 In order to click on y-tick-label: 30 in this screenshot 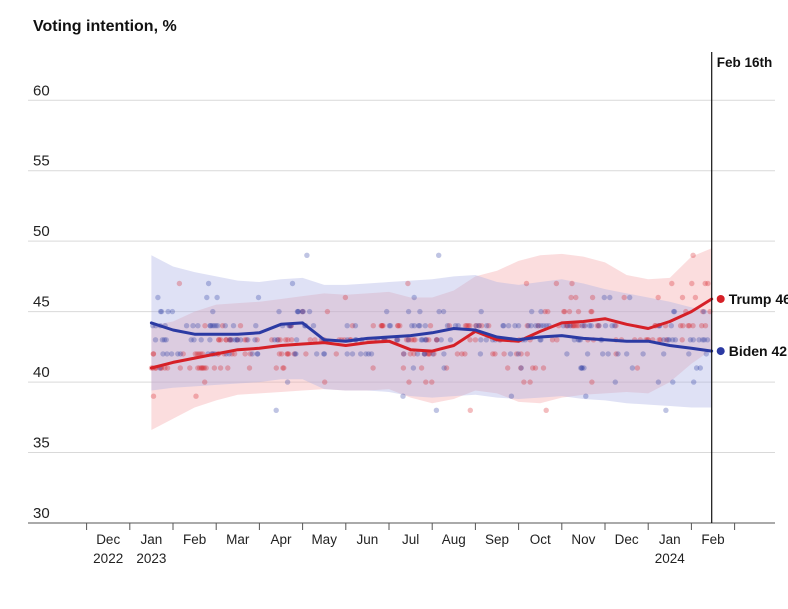, I will do `click(41, 513)`.